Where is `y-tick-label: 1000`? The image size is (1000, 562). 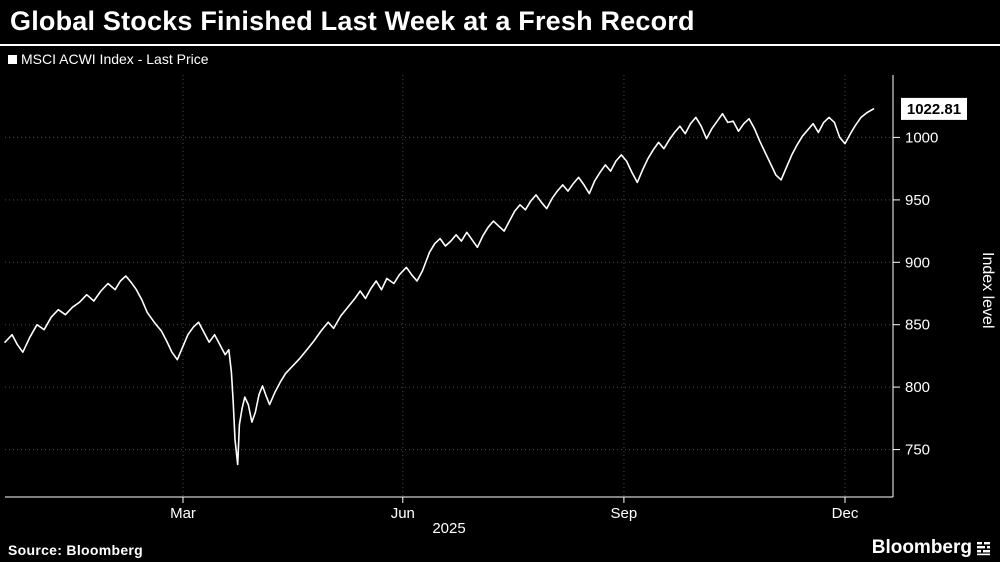 y-tick-label: 1000 is located at coordinates (921, 137).